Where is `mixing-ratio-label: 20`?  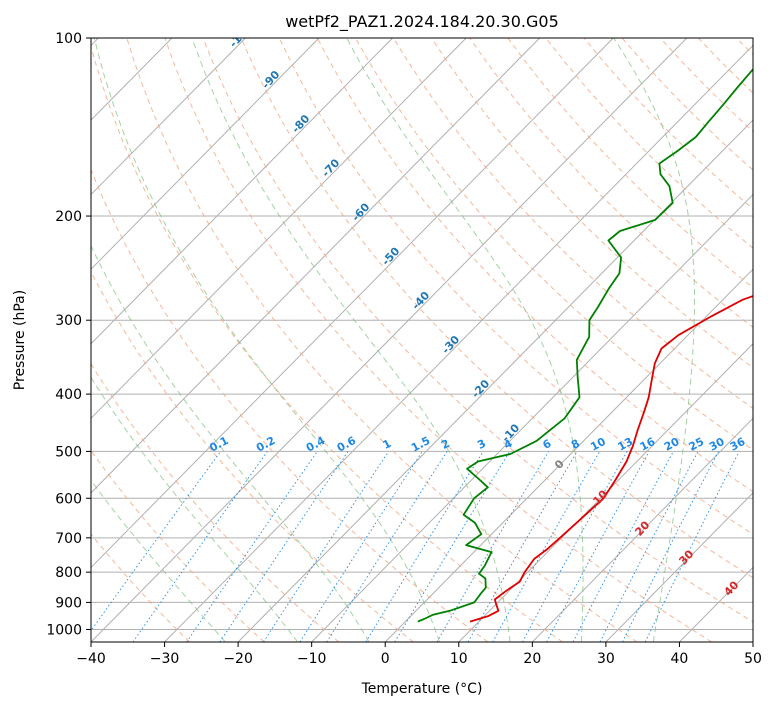 mixing-ratio-label: 20 is located at coordinates (672, 444).